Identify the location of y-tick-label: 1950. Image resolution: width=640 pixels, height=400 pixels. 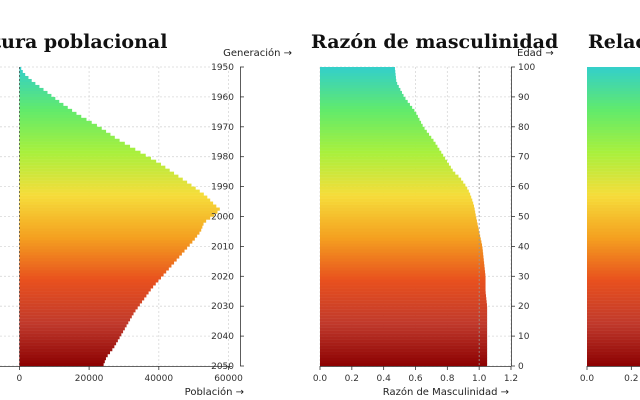
(222, 68).